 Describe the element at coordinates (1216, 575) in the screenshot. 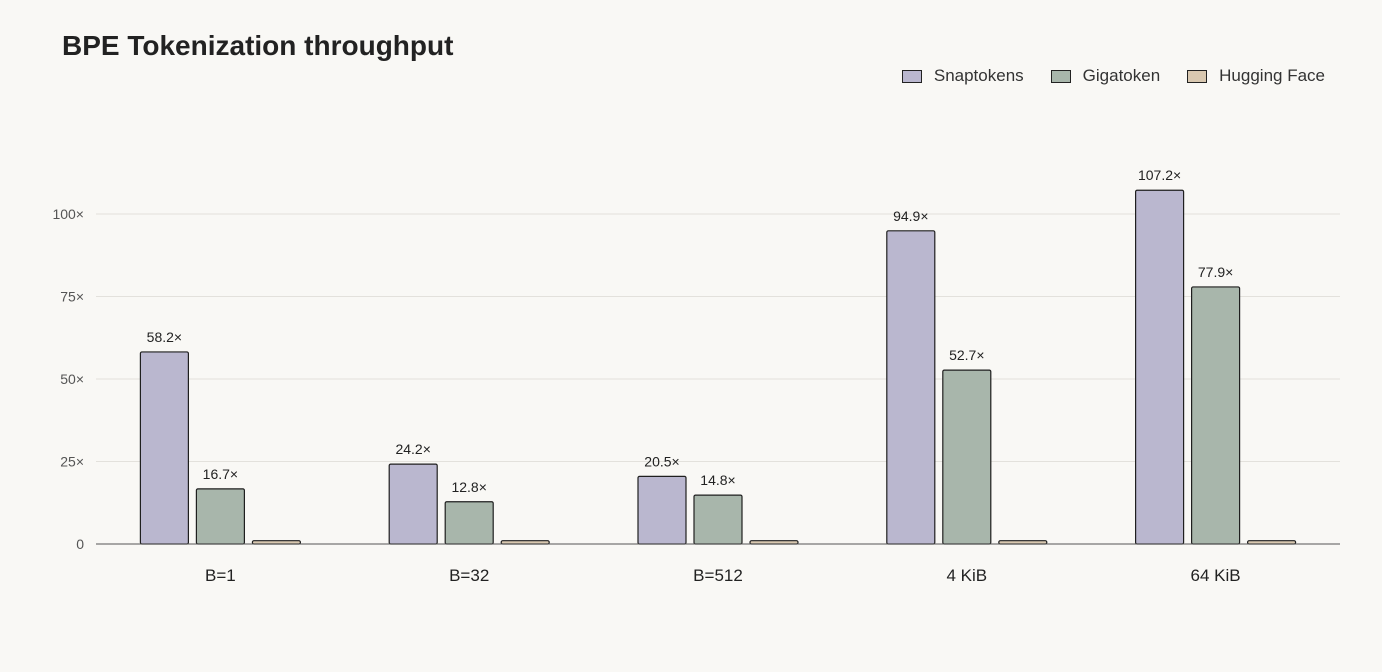

I see `x-tick-label: 64 KiB` at that location.